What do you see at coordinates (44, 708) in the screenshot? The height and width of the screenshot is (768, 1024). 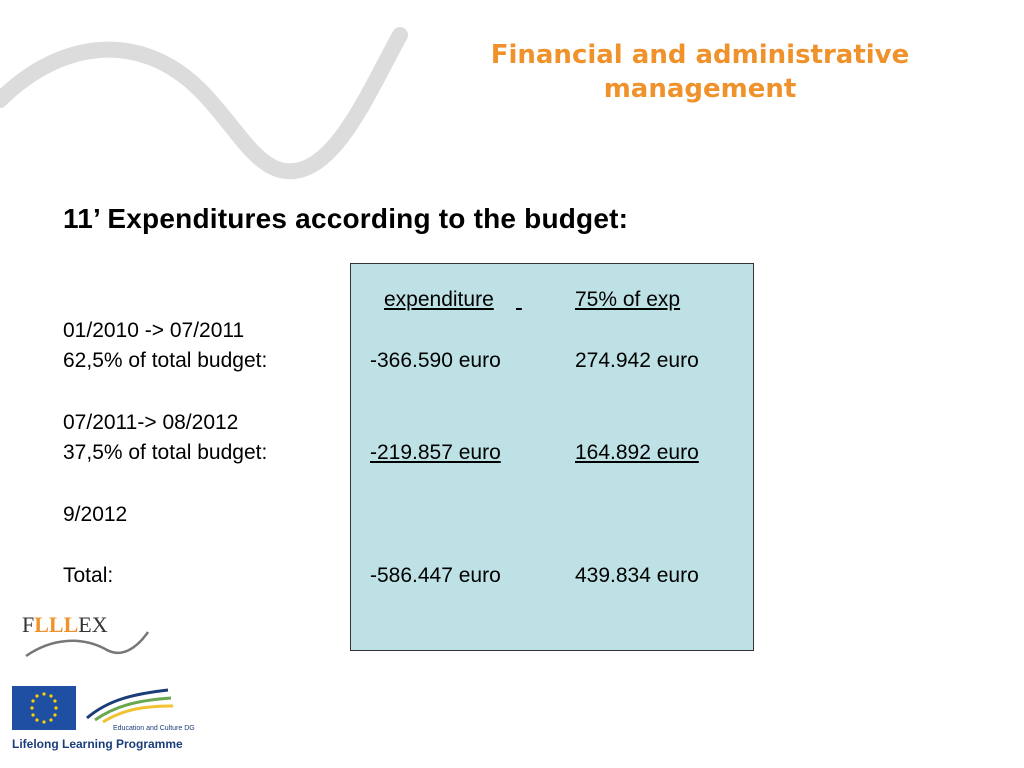 I see `eu-flag-icon` at bounding box center [44, 708].